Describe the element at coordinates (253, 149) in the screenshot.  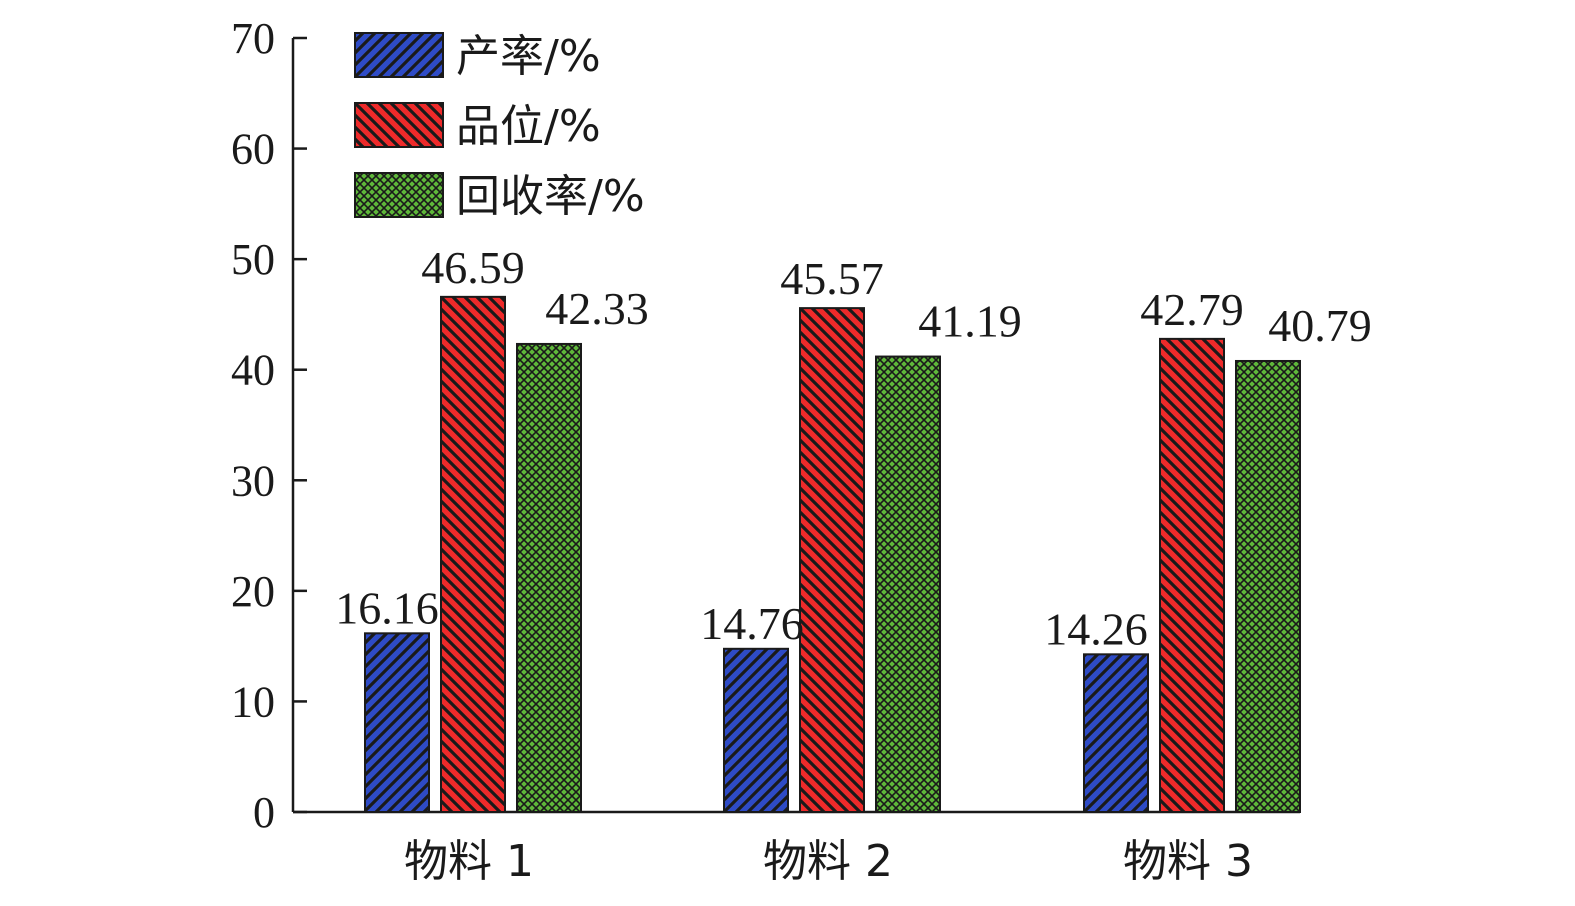
I see `y-tick-label: 60` at that location.